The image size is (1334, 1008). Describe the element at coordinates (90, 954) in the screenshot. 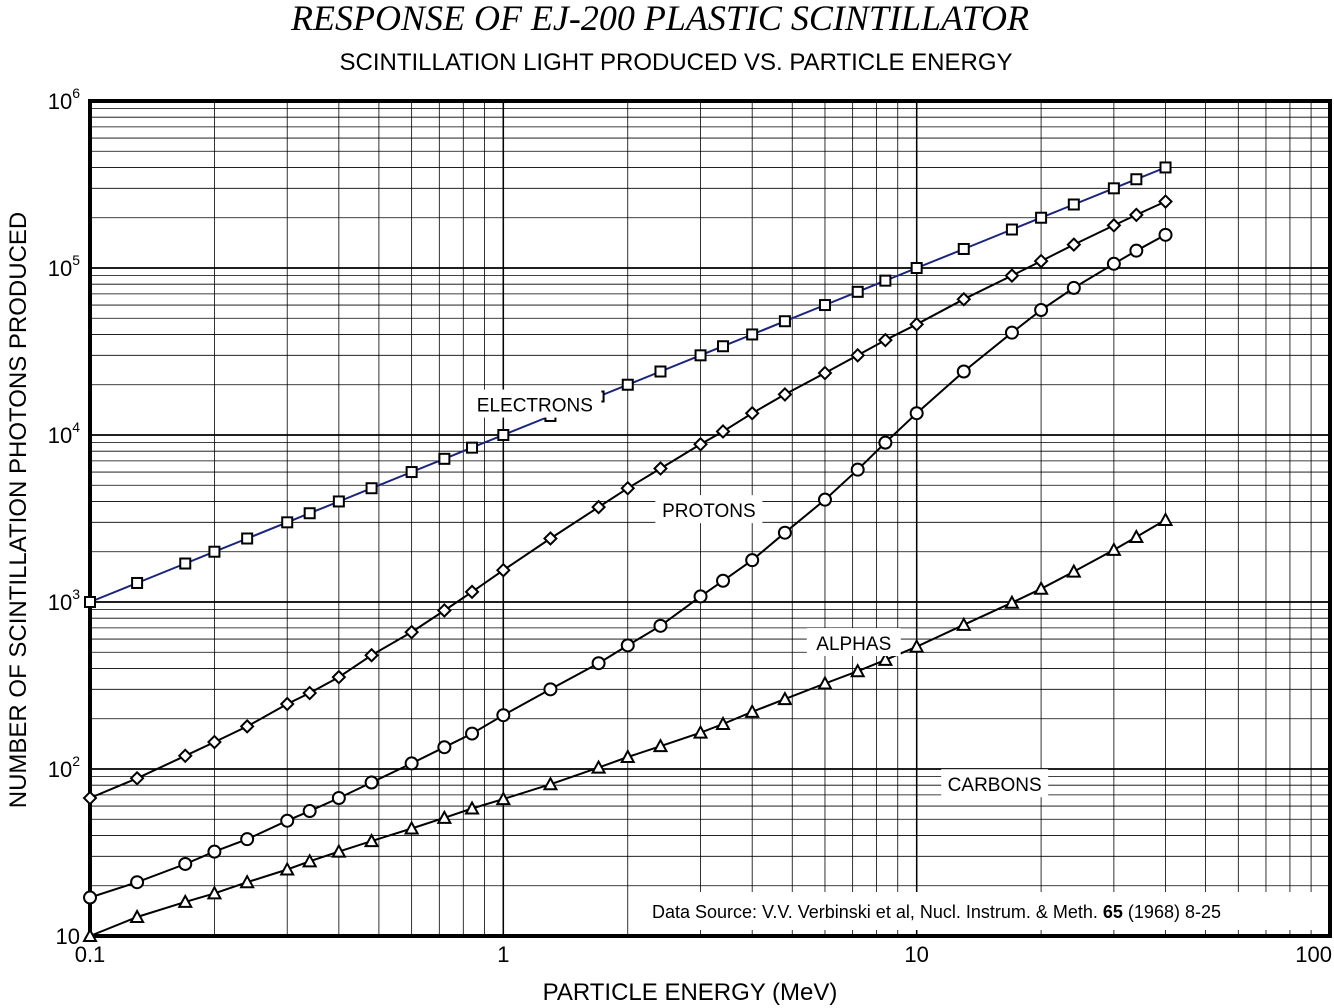

I see `x-tick-label: 0.1` at that location.